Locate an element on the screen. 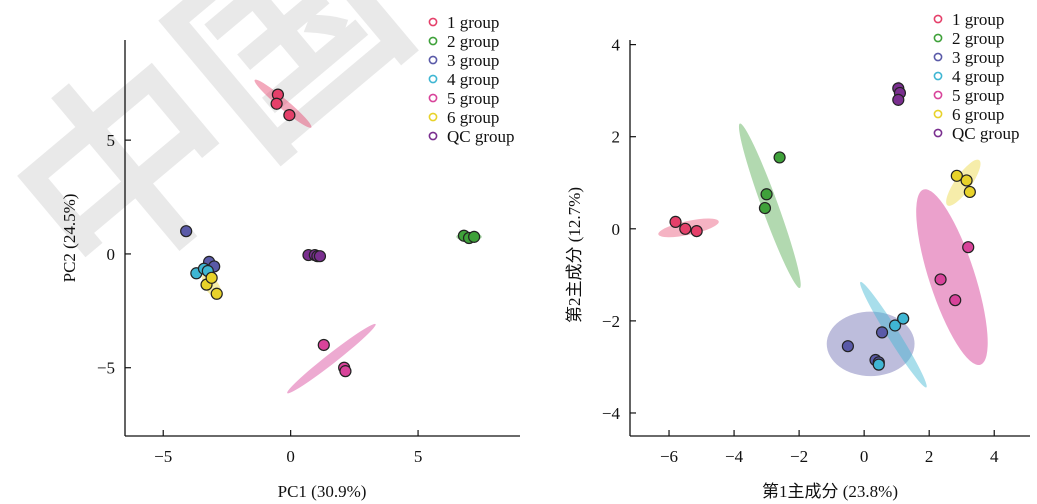 This screenshot has height=504, width=1037. y-axis-title: PC2 (24.5%) is located at coordinates (69, 238).